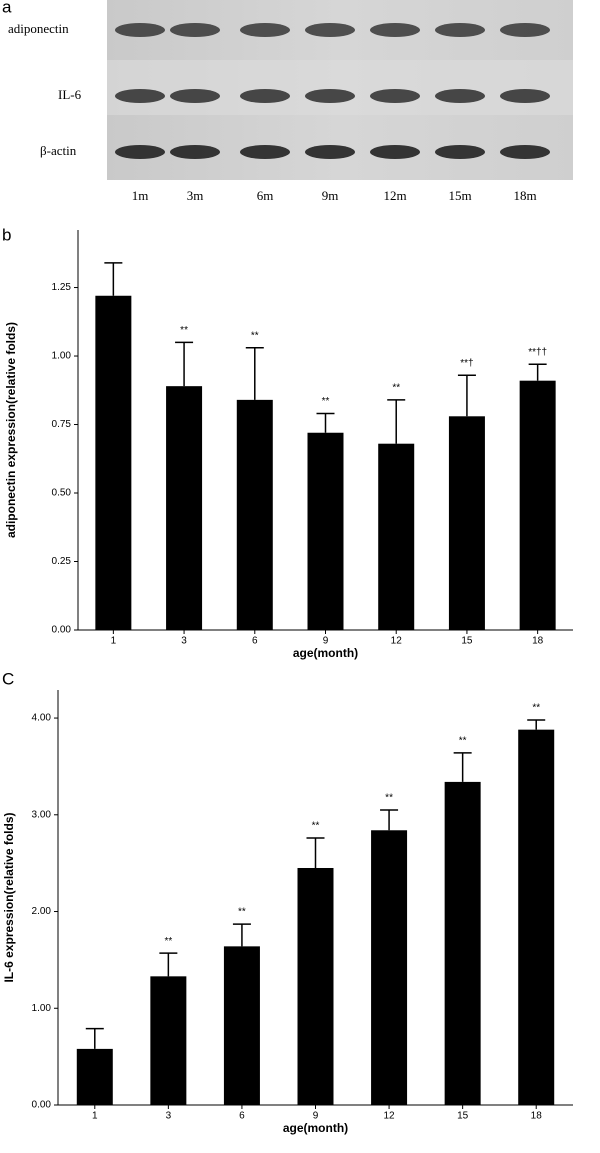 The width and height of the screenshot is (600, 1153). I want to click on lane-label: 6m, so click(265, 195).